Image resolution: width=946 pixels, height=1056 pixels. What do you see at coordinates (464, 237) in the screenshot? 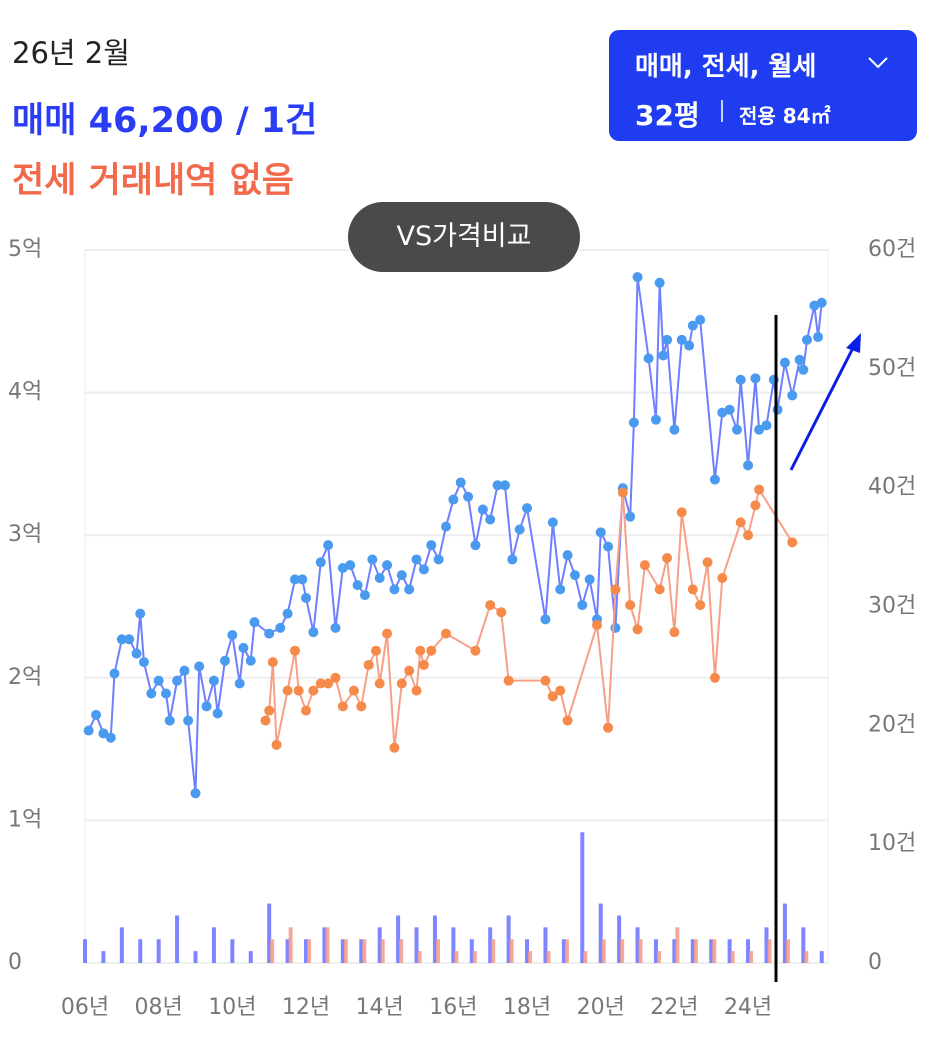
I see `compare-button: VS가격비교` at bounding box center [464, 237].